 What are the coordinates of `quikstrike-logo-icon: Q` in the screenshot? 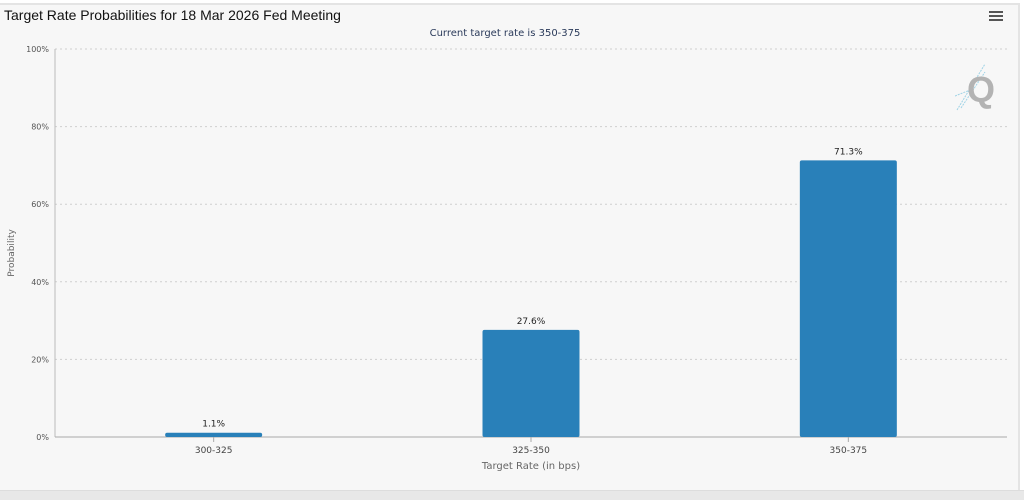 It's located at (975, 87).